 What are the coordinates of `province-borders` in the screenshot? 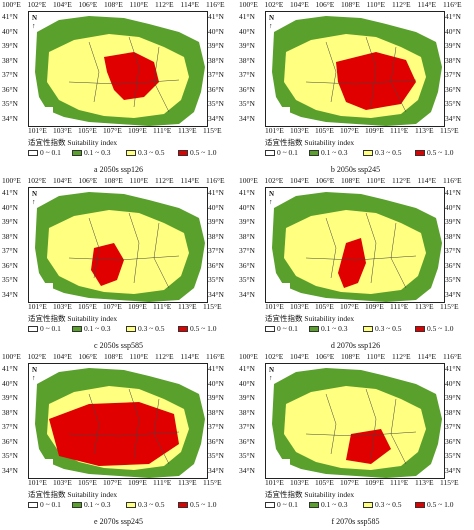 It's located at (361, 74).